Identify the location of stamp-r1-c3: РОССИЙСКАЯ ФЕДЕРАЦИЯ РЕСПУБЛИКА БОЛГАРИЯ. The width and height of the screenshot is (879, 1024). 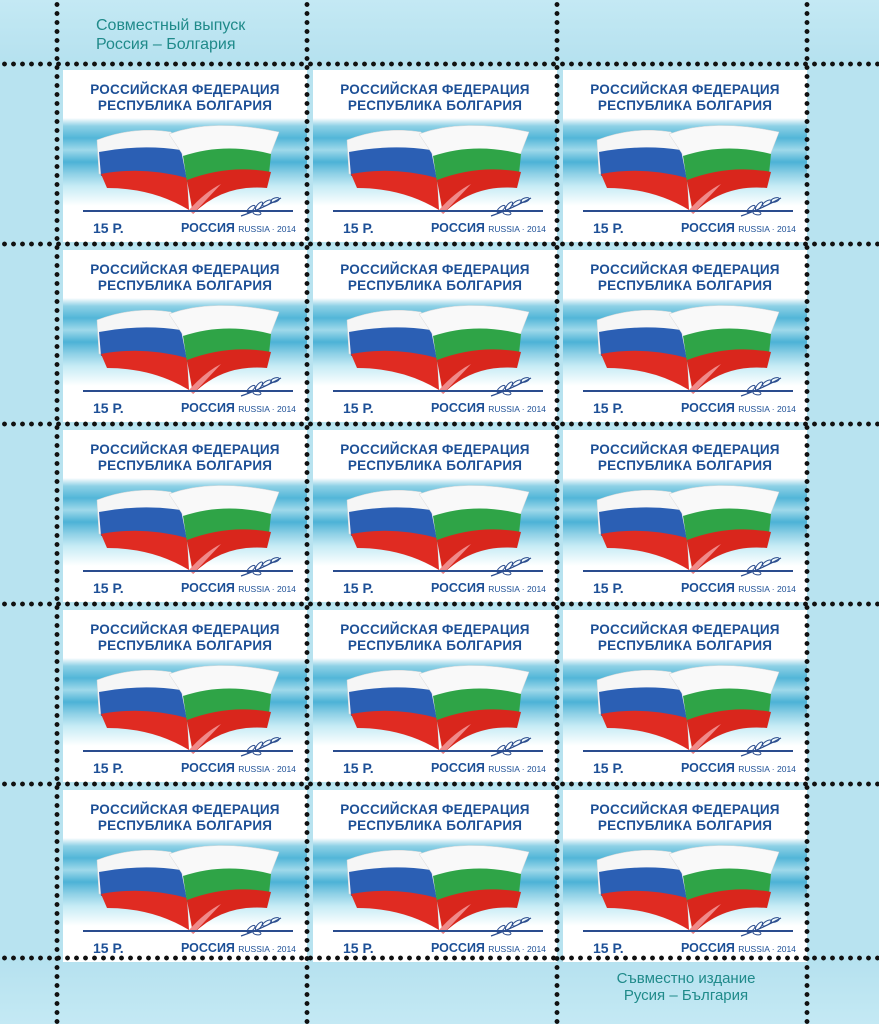
(685, 156).